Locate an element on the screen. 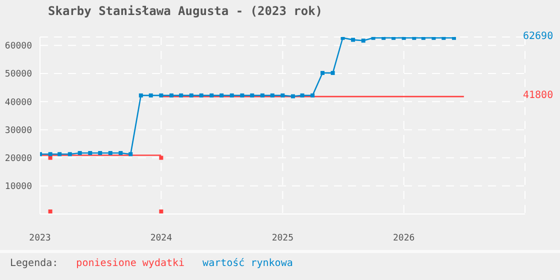 The image size is (560, 280). text: poniesione wydatki is located at coordinates (130, 263).